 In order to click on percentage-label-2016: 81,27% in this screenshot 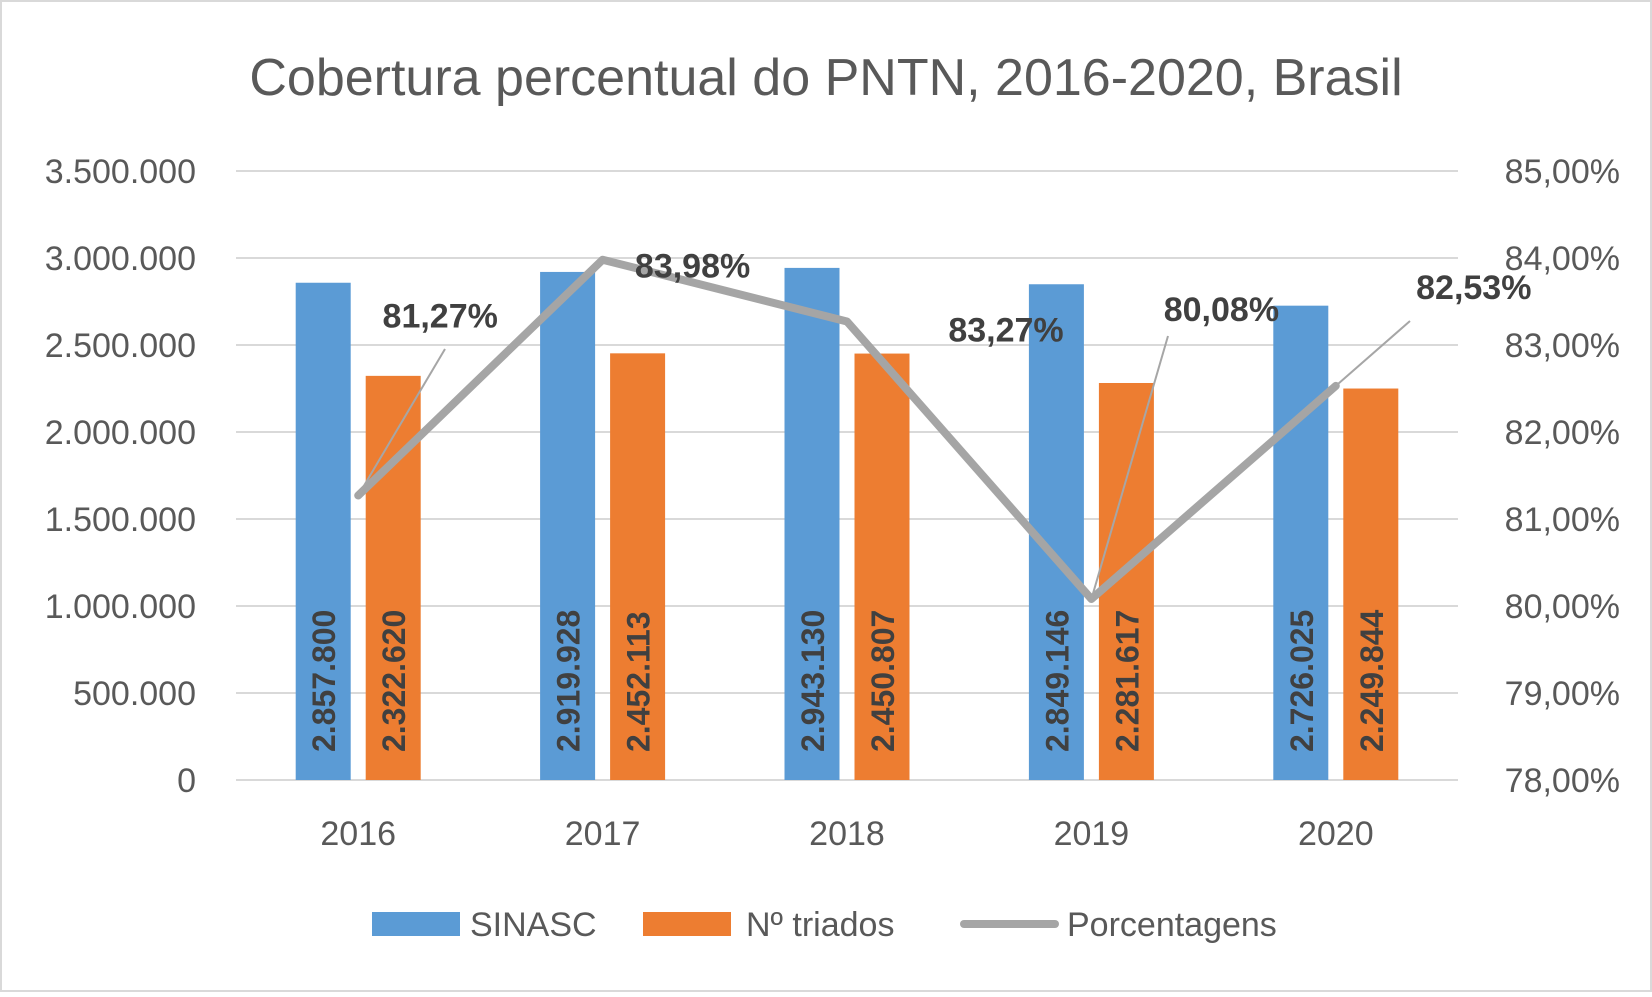, I will do `click(440, 317)`.